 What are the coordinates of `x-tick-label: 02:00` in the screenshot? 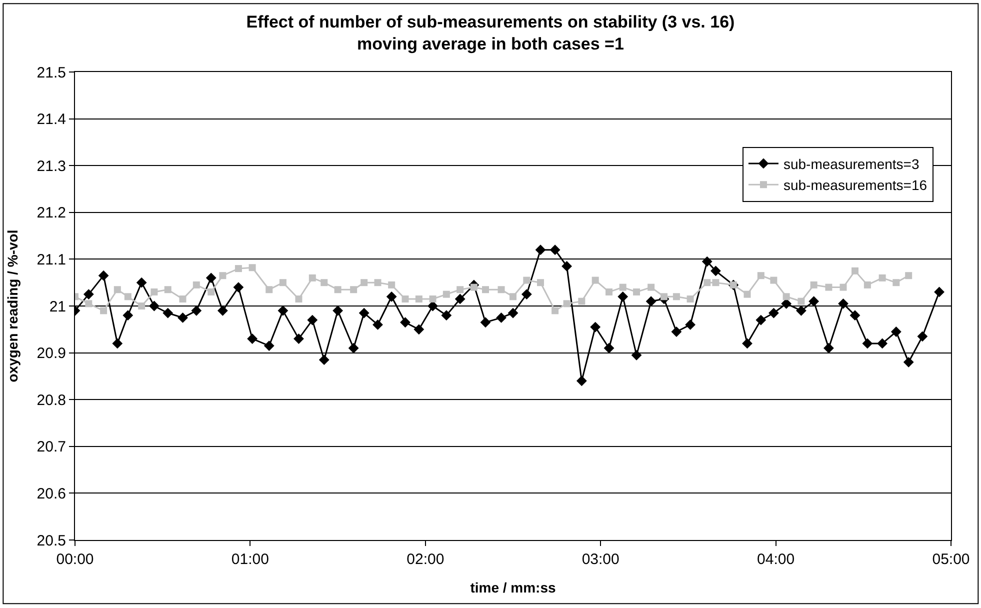 It's located at (425, 559).